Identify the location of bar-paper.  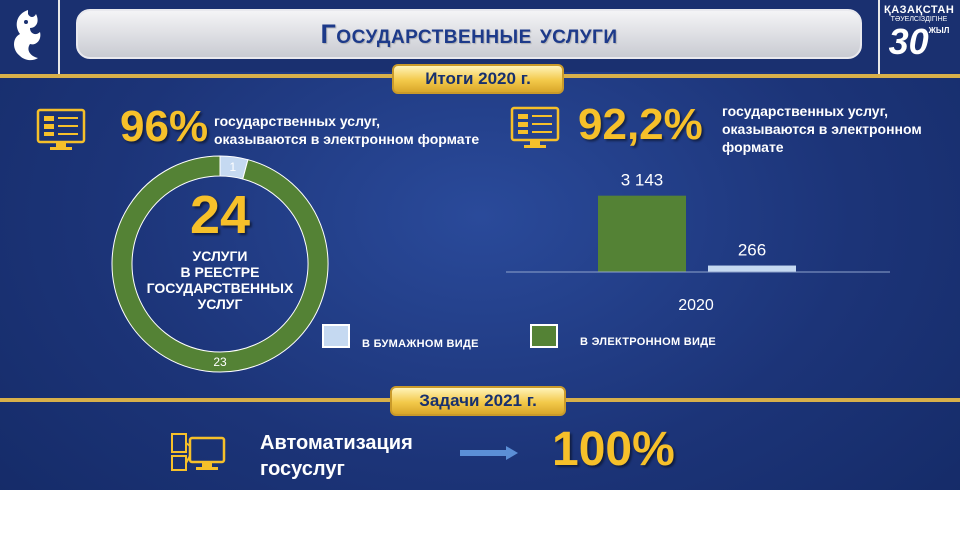
(752, 268).